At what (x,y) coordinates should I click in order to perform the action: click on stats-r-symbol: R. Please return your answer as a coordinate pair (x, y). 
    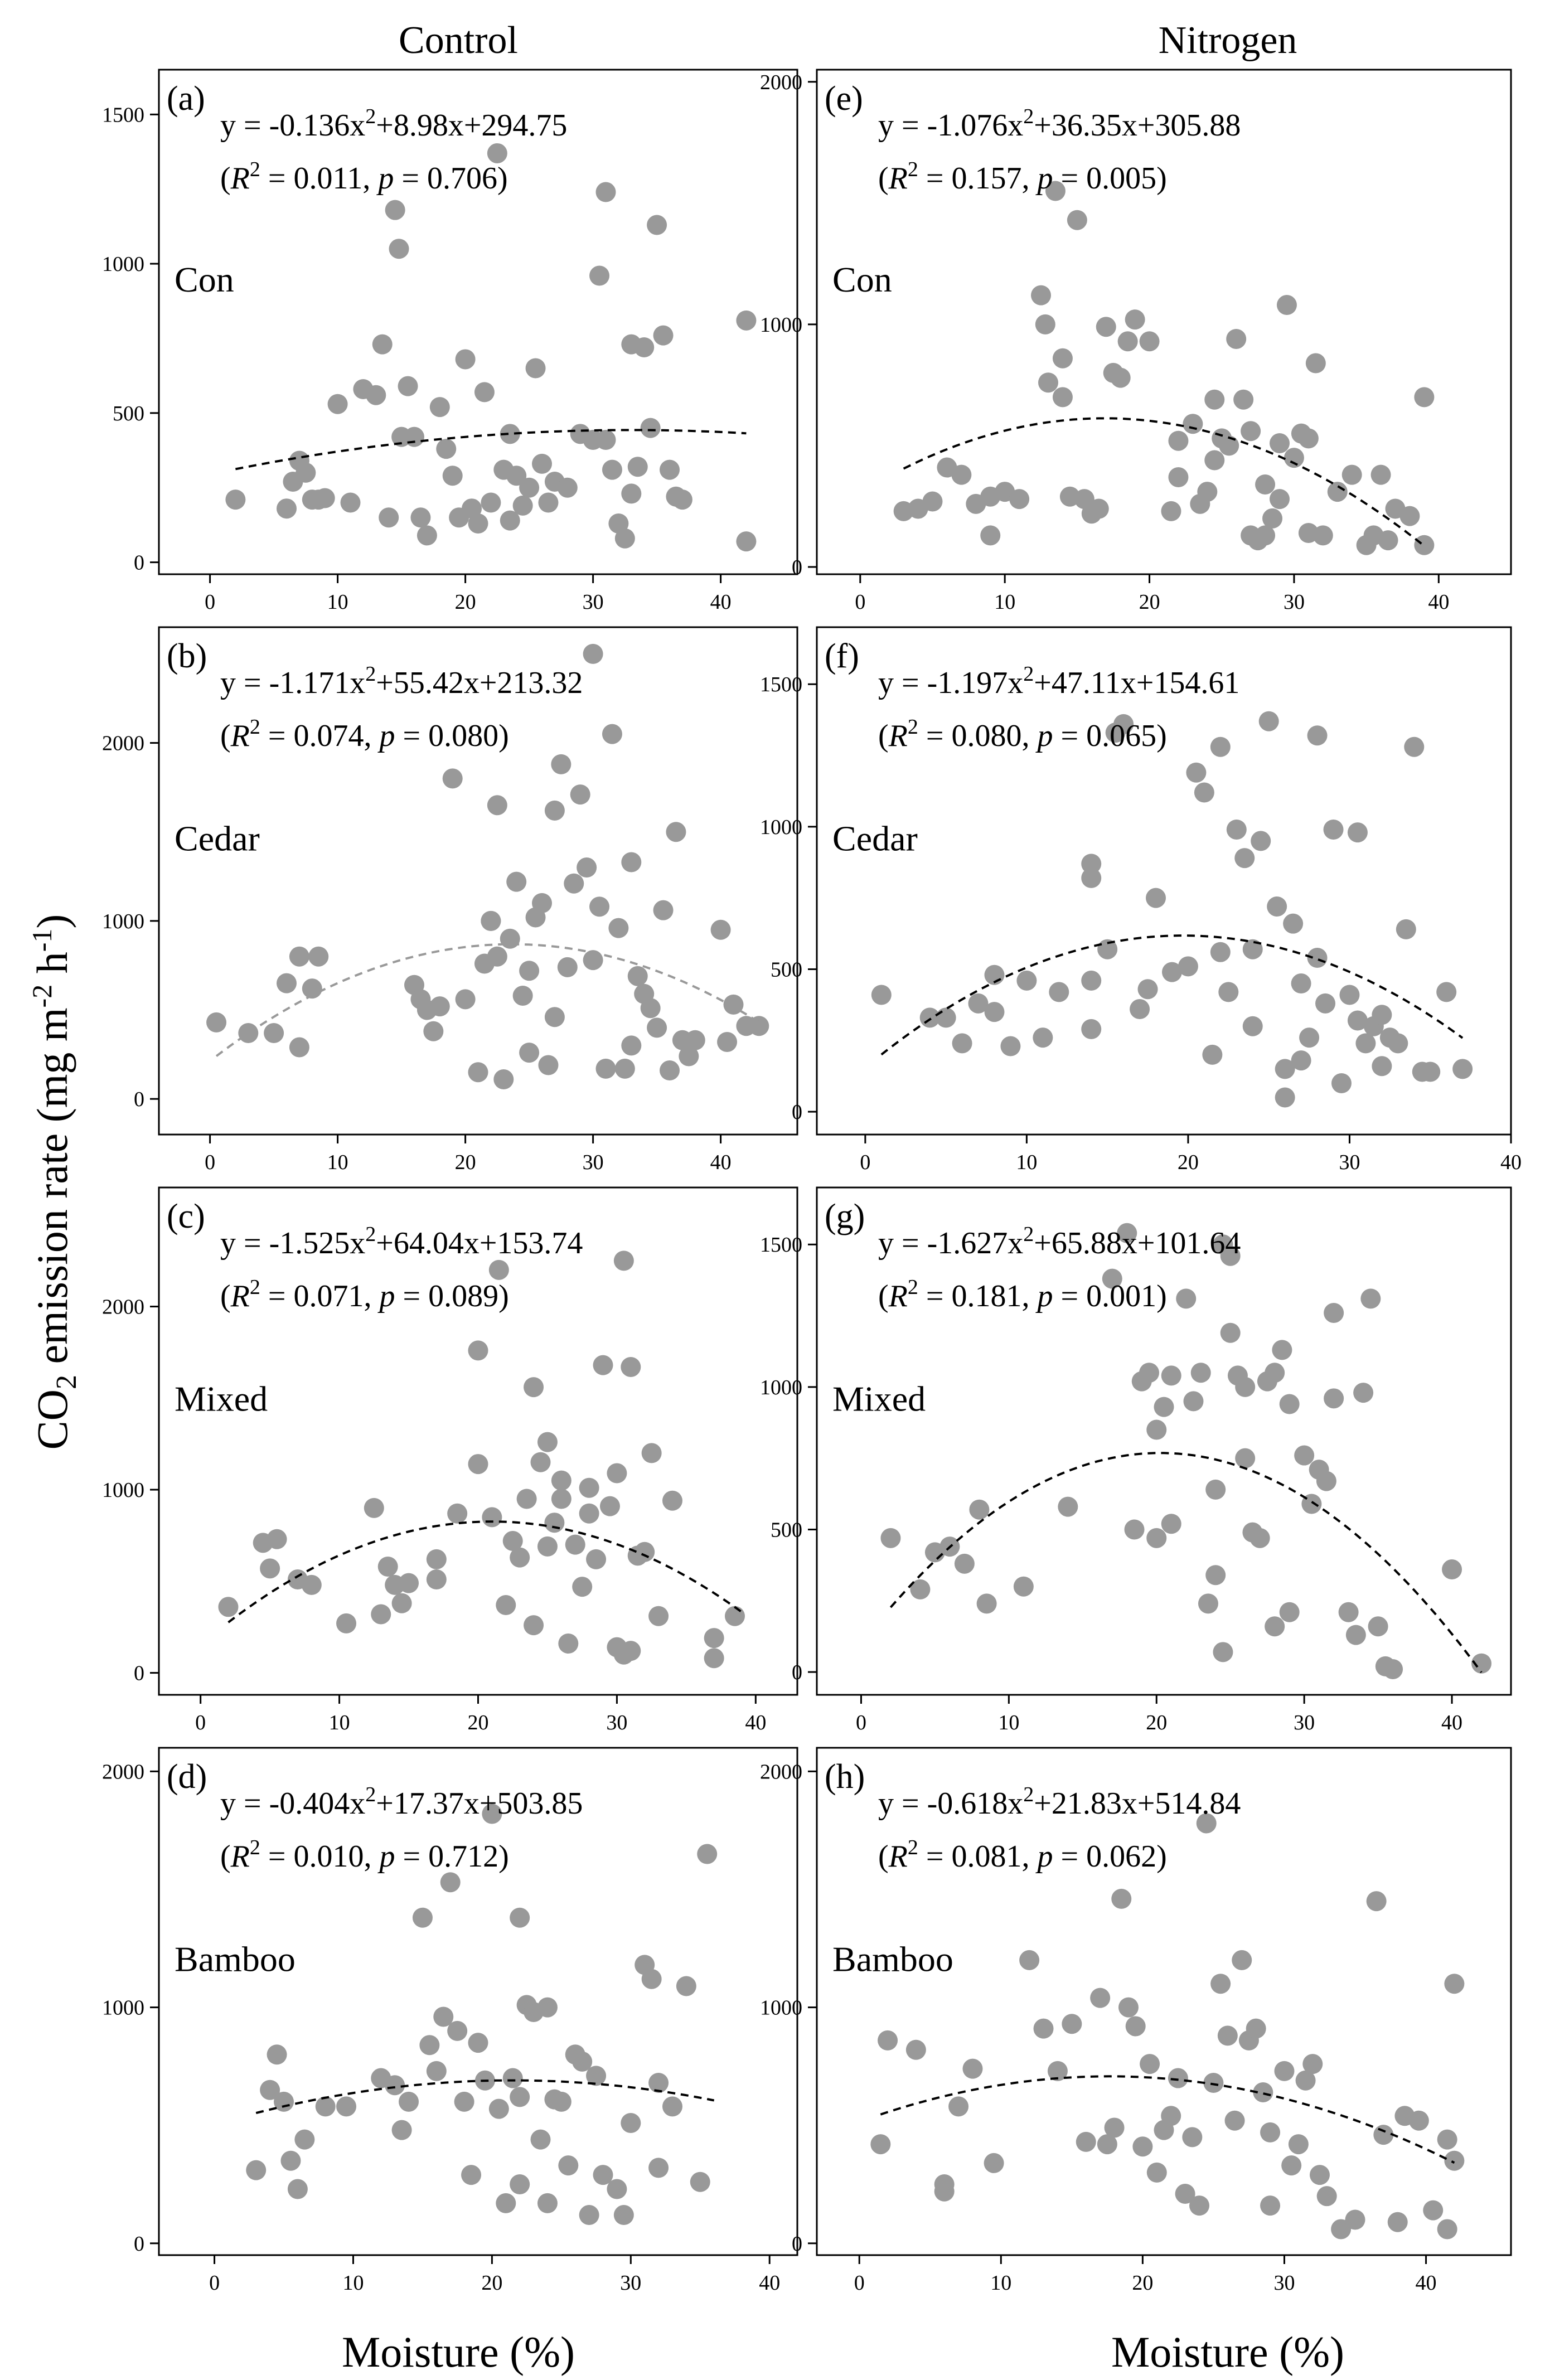
    Looking at the image, I should click on (898, 1857).